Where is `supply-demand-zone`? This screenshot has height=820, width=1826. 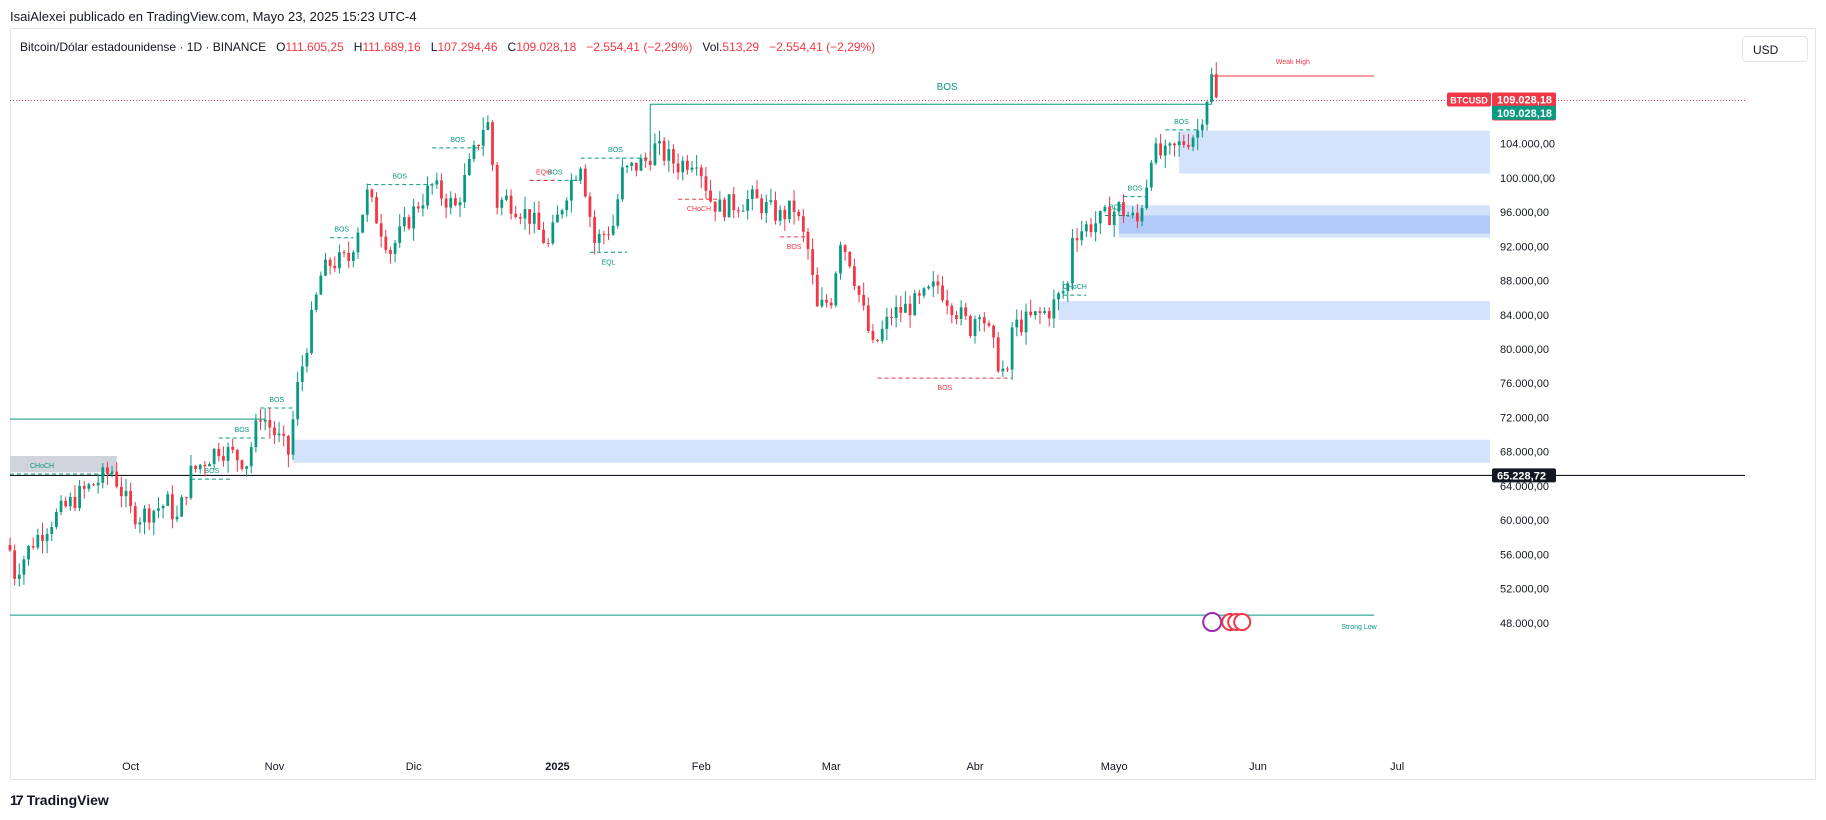 supply-demand-zone is located at coordinates (891, 451).